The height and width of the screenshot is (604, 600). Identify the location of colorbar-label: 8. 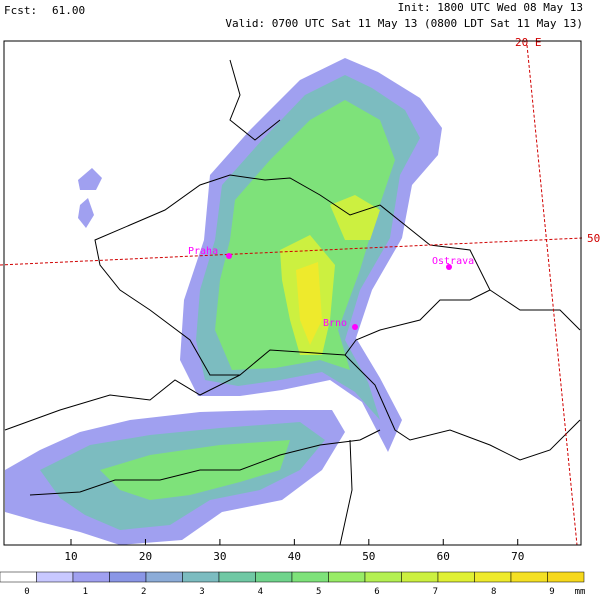
(493, 592).